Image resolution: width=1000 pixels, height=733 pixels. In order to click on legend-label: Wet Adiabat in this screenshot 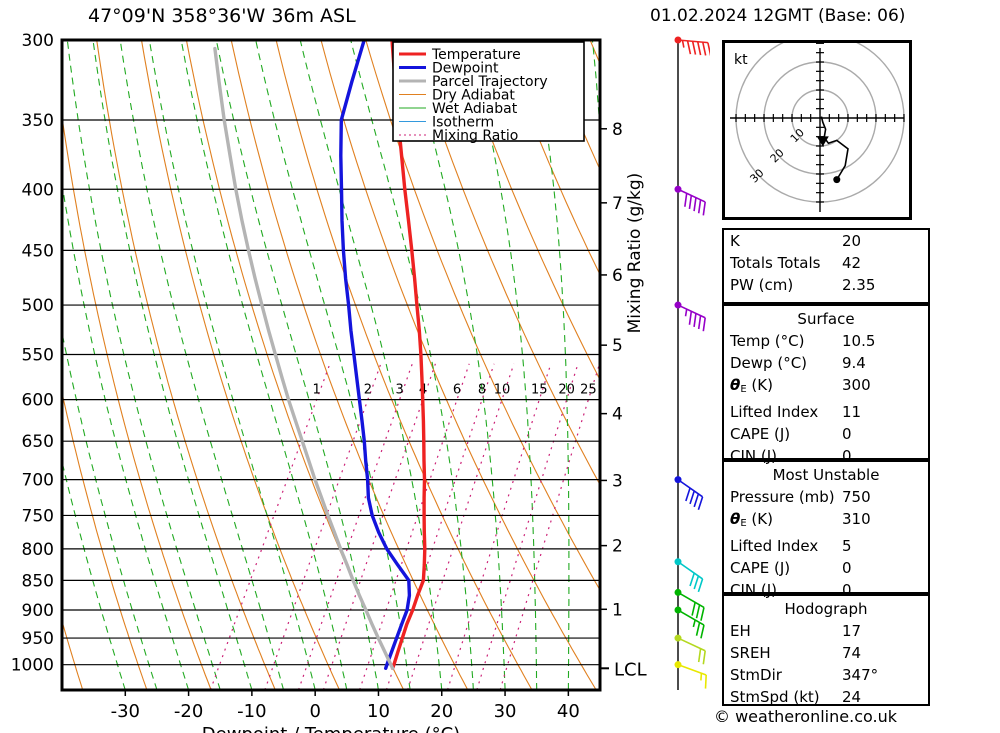, I will do `click(475, 109)`.